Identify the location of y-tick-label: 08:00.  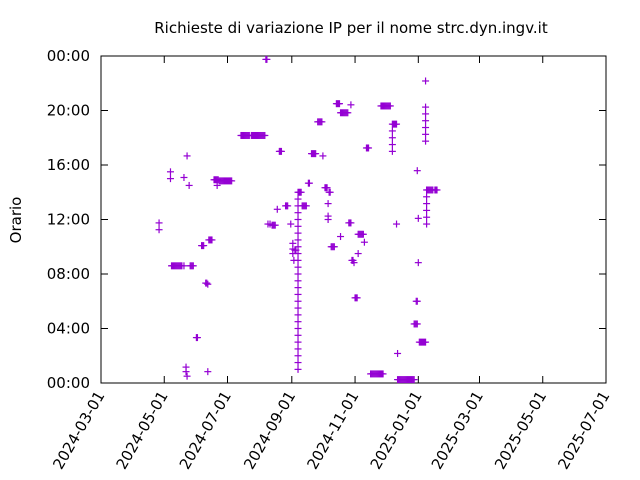
(68, 274).